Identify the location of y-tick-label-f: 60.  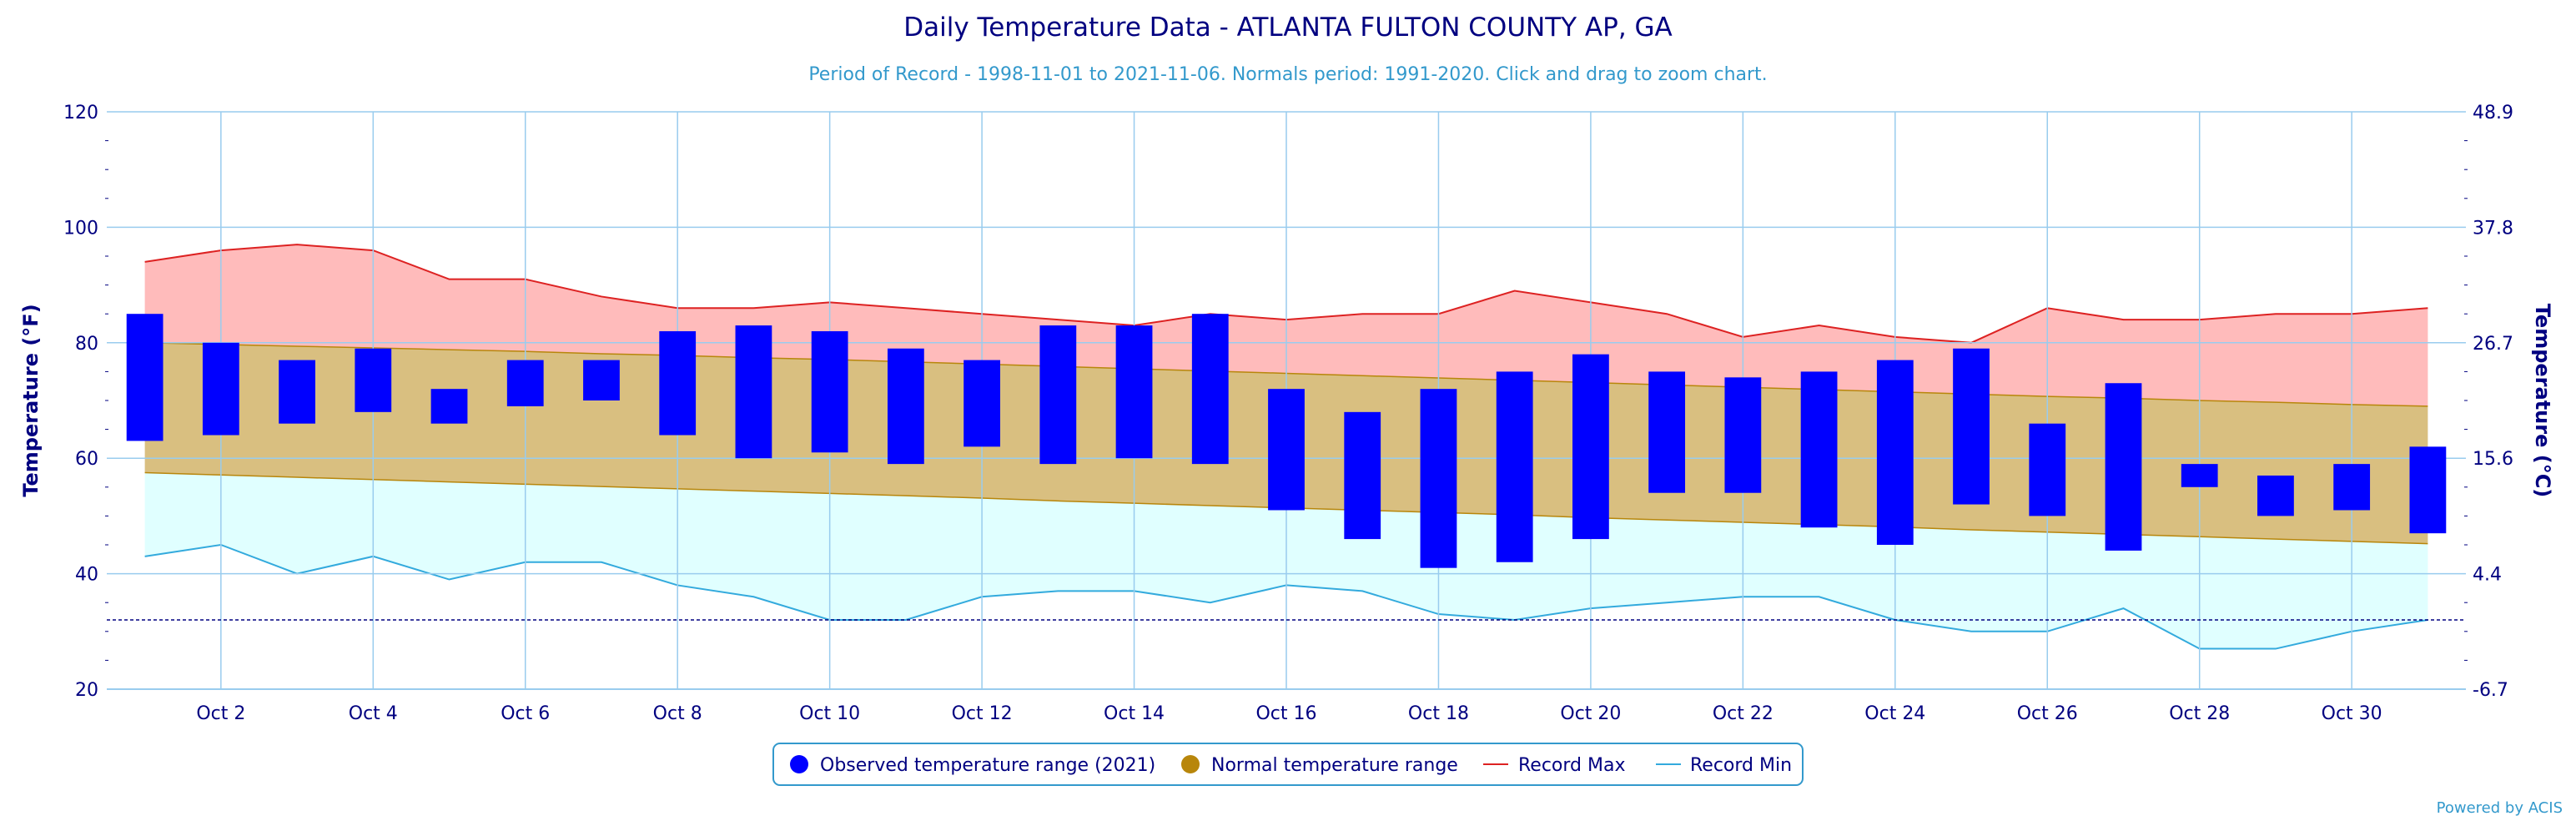
(86, 460).